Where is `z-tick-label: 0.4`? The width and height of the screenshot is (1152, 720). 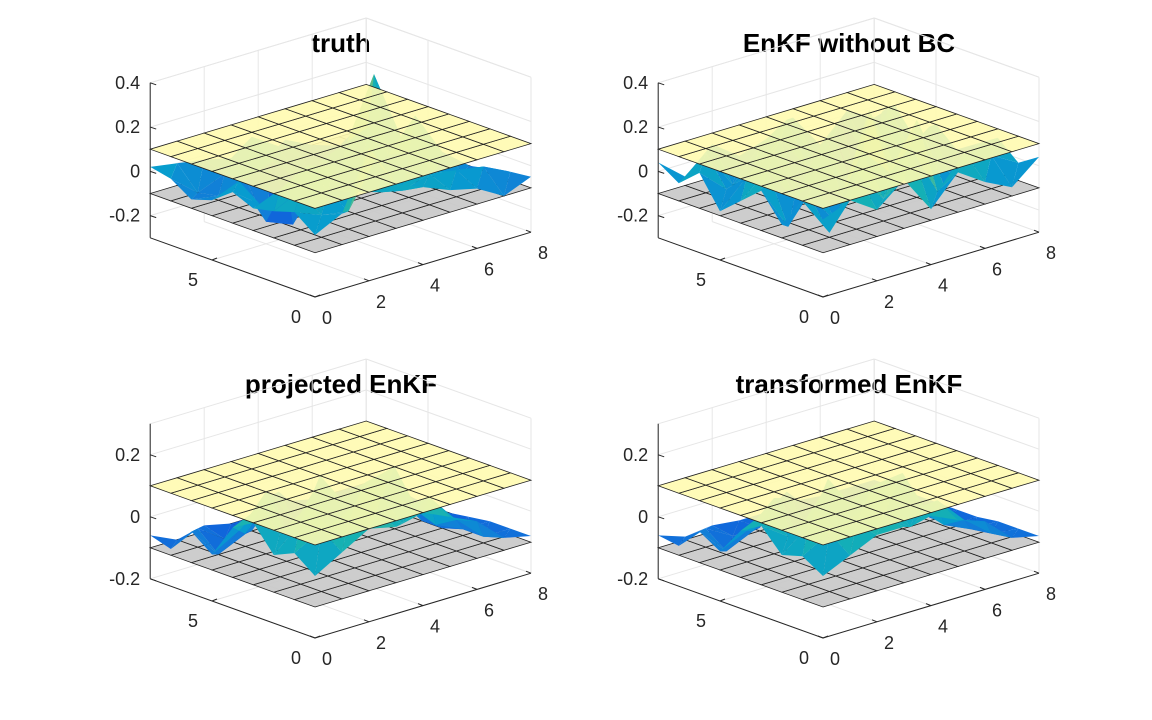
z-tick-label: 0.4 is located at coordinates (127, 83).